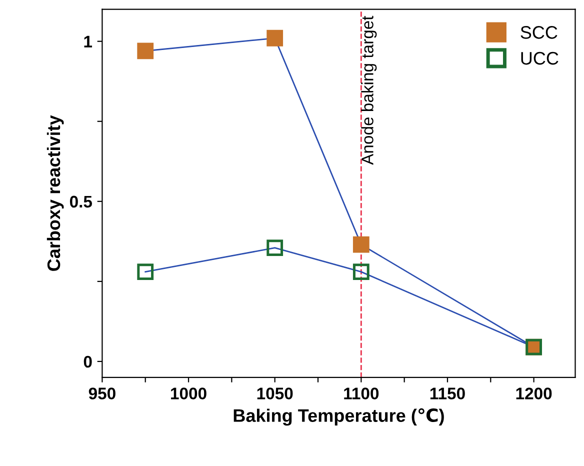 The height and width of the screenshot is (466, 584). I want to click on legend-label: UCC, so click(539, 58).